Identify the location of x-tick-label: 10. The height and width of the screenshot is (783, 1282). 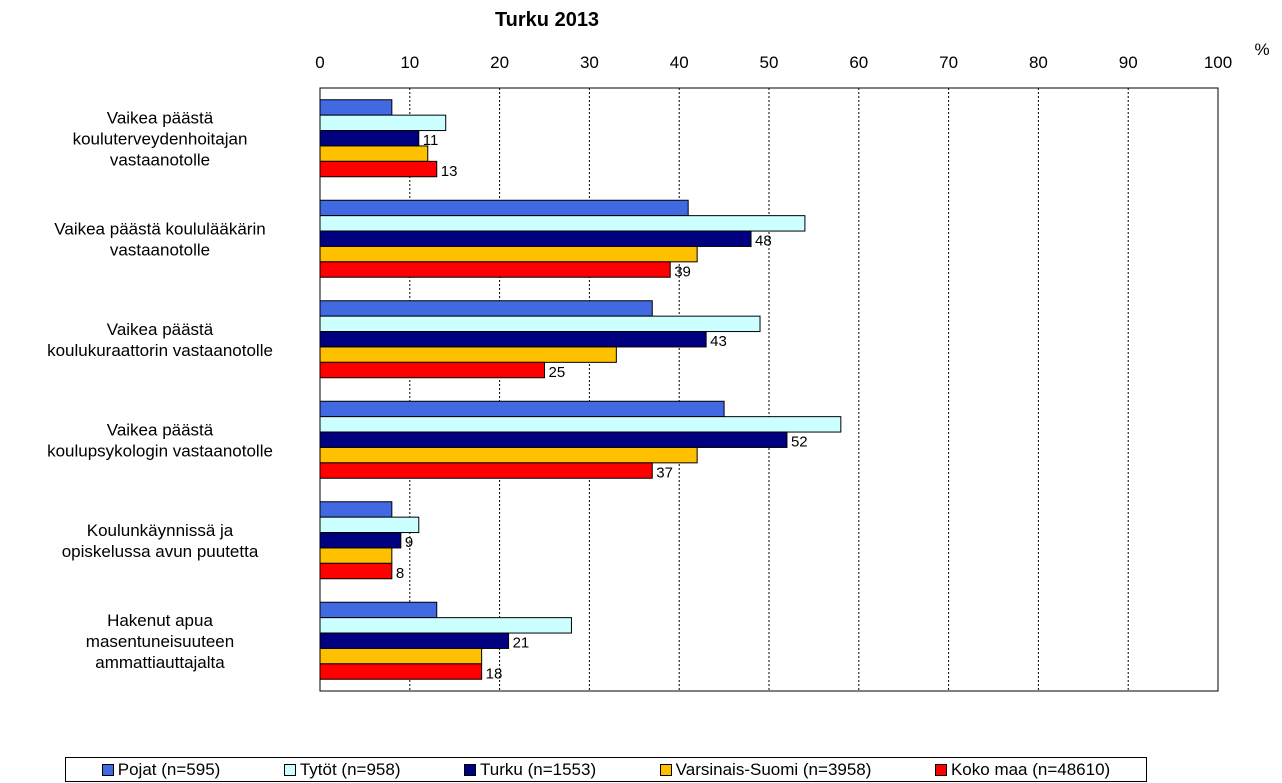
(409, 62).